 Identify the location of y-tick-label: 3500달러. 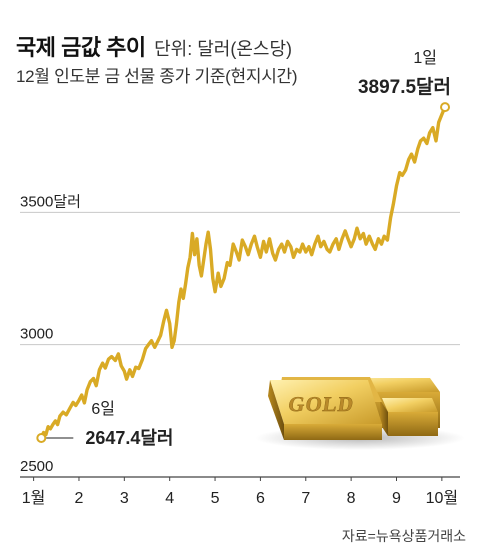
(50, 201).